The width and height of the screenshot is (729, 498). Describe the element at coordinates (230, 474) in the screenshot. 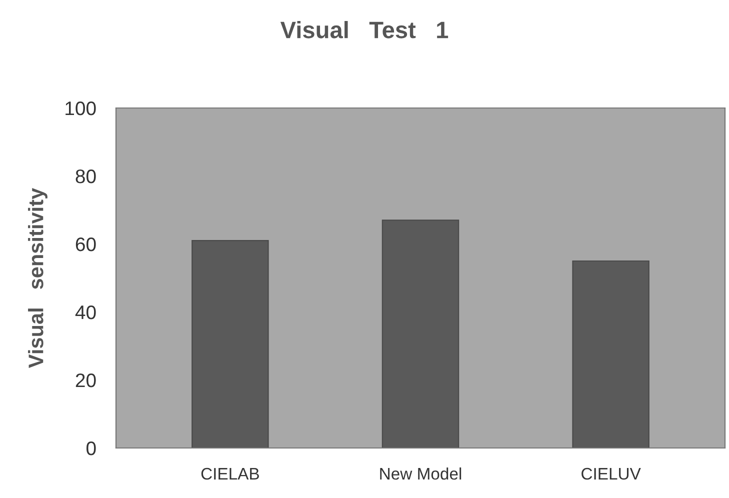

I see `x-tick-label: CIELAB` at that location.